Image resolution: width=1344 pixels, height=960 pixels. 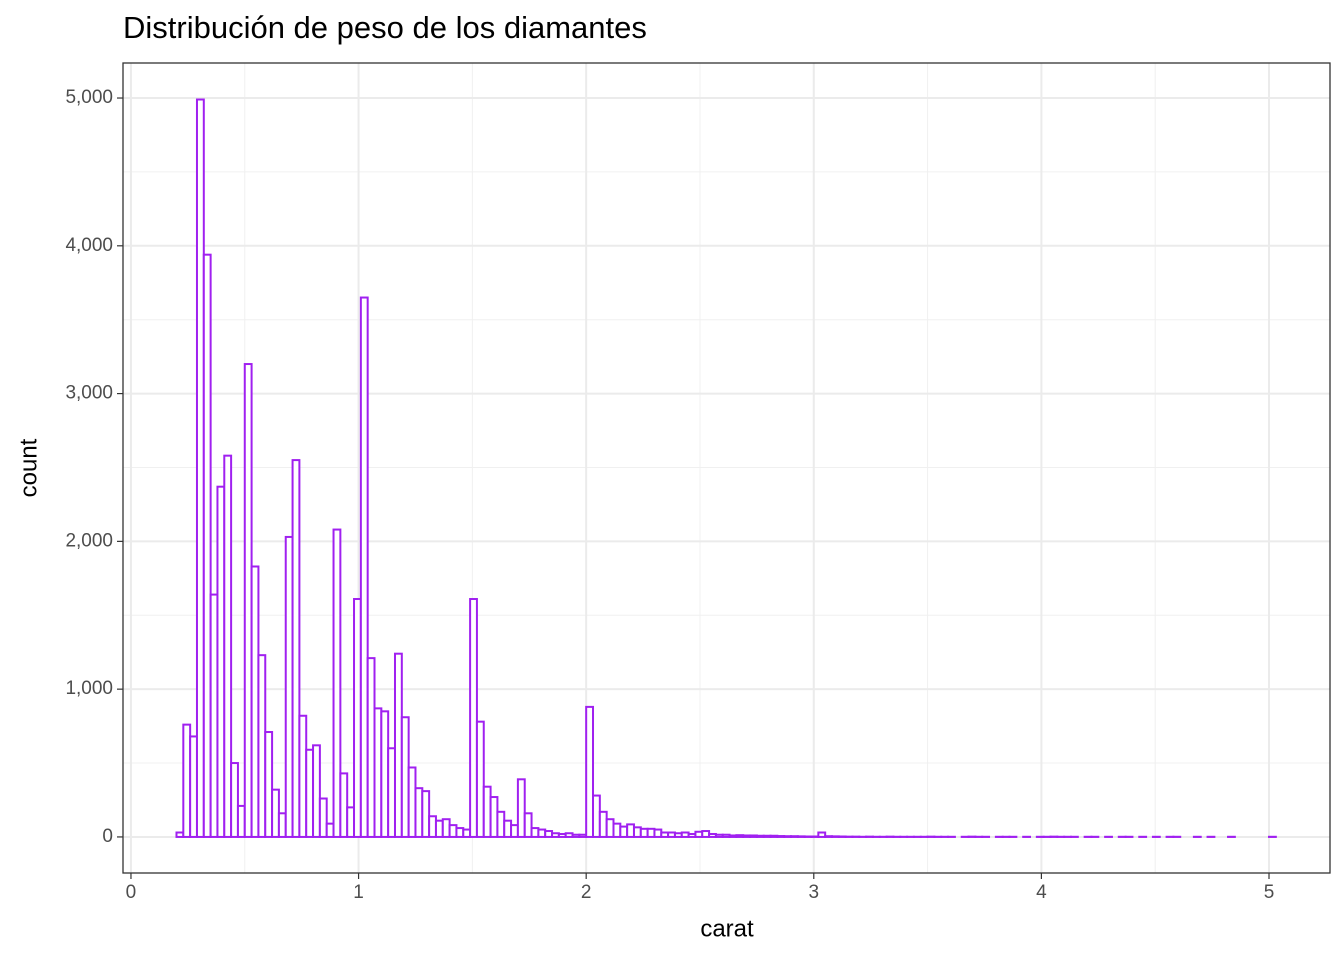 I want to click on x-tick-label: 0, so click(x=131, y=892).